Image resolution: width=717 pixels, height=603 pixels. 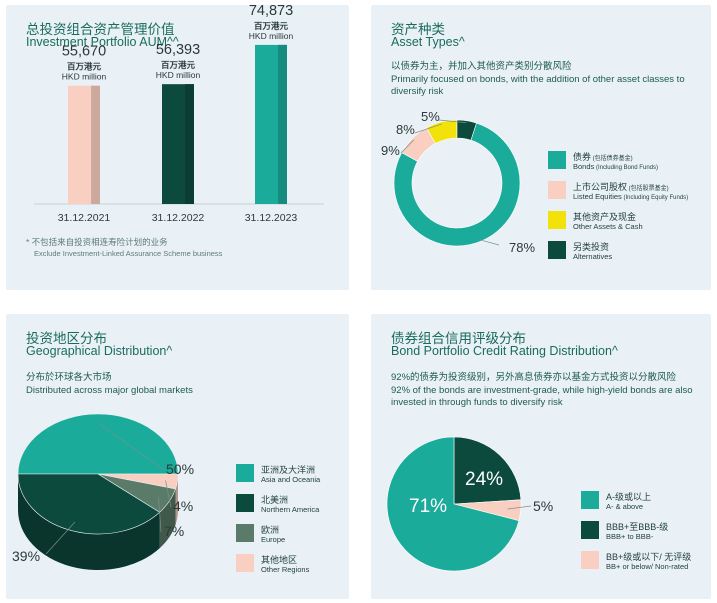 What do you see at coordinates (557, 220) in the screenshot?
I see `asset-legend-swatch-other-assets-cash` at bounding box center [557, 220].